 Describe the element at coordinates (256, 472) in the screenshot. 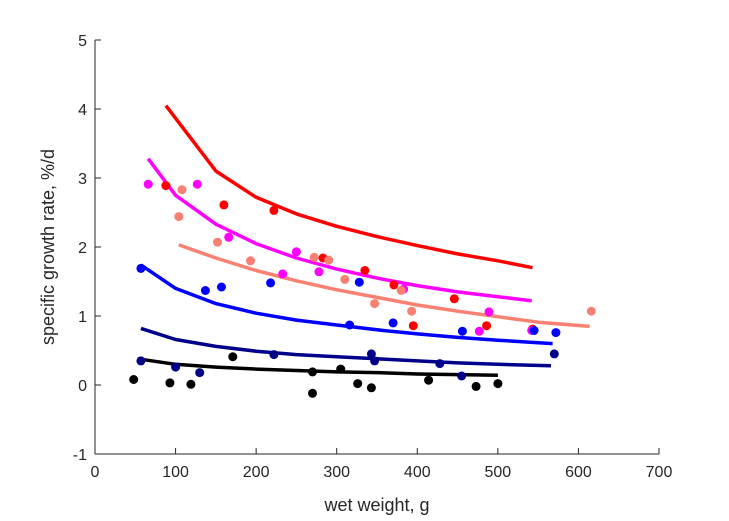

I see `x-tick-label: 200` at that location.